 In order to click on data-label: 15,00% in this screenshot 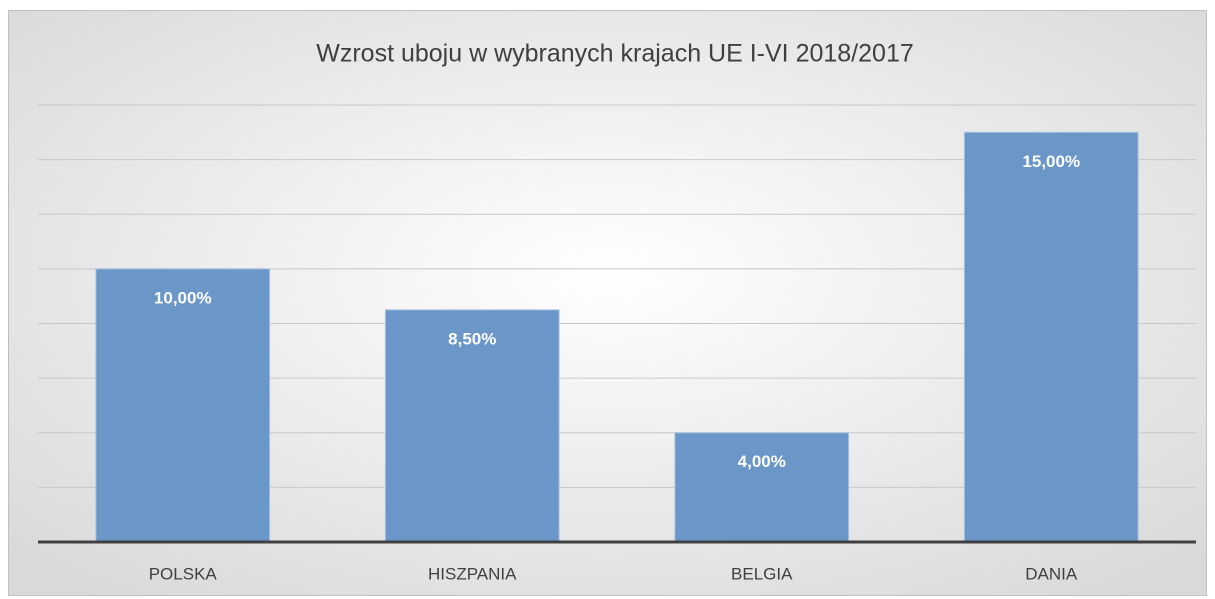, I will do `click(1051, 161)`.